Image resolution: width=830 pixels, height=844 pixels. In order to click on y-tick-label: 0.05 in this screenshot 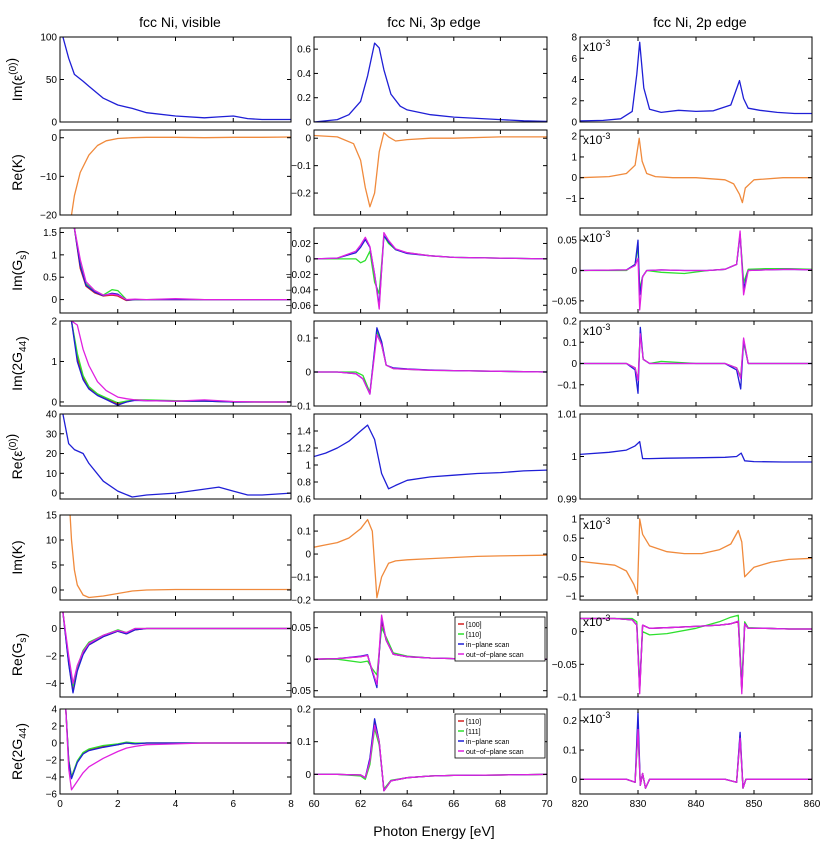, I will do `click(568, 241)`.